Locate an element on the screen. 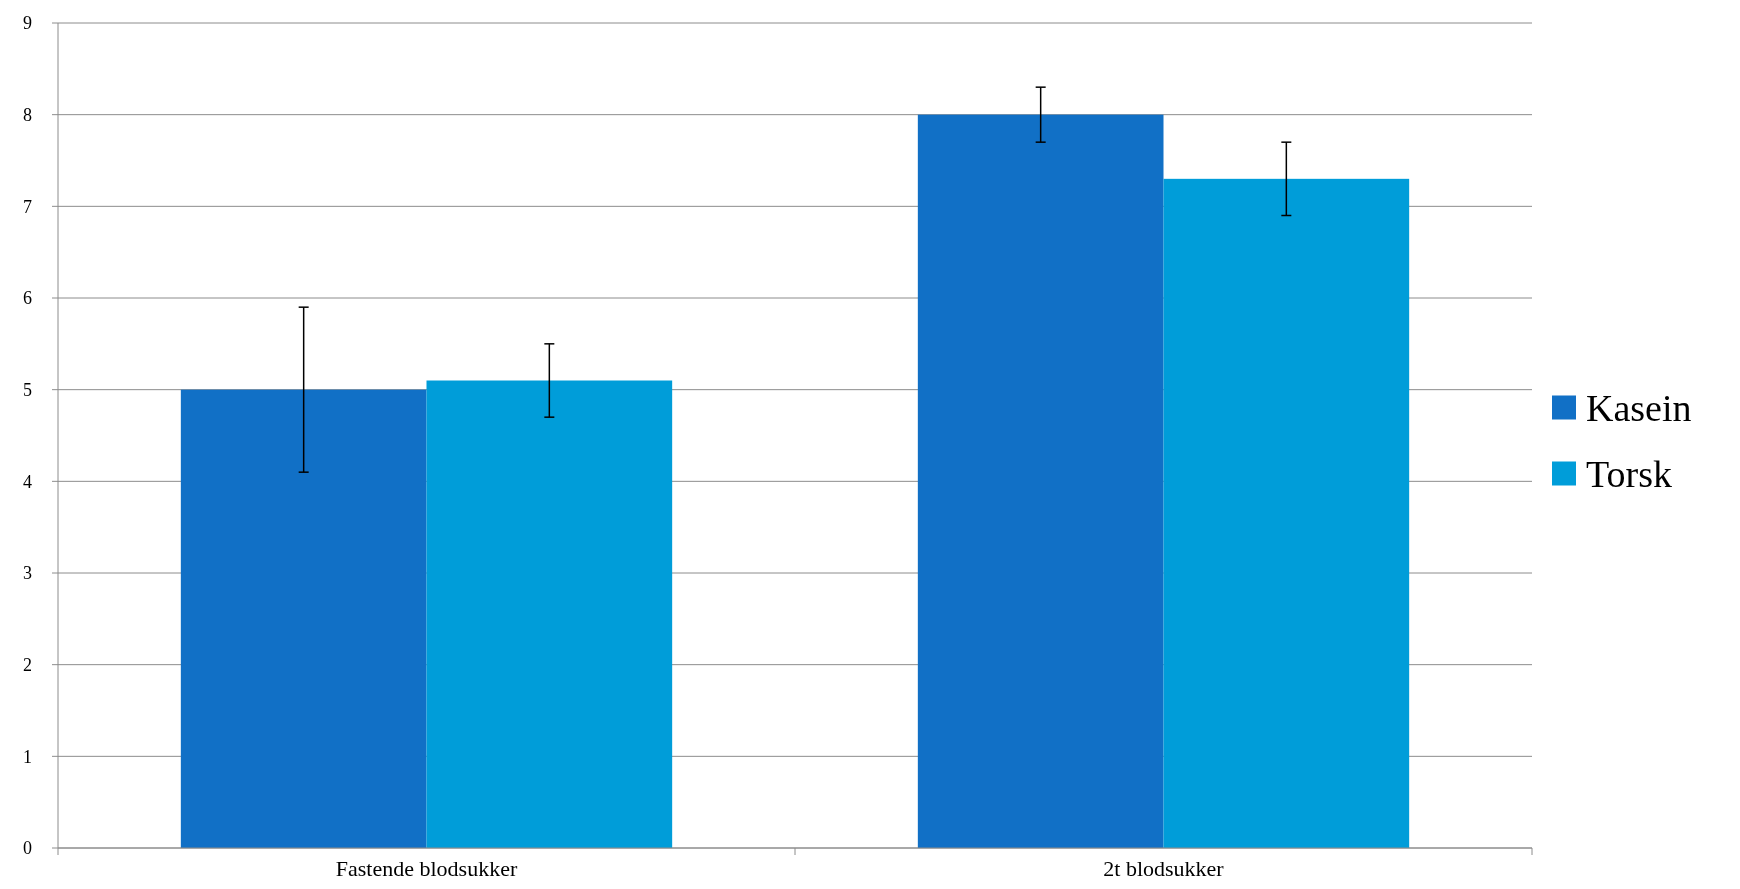 The image size is (1740, 889). y-tick-label: 5 is located at coordinates (27, 389).